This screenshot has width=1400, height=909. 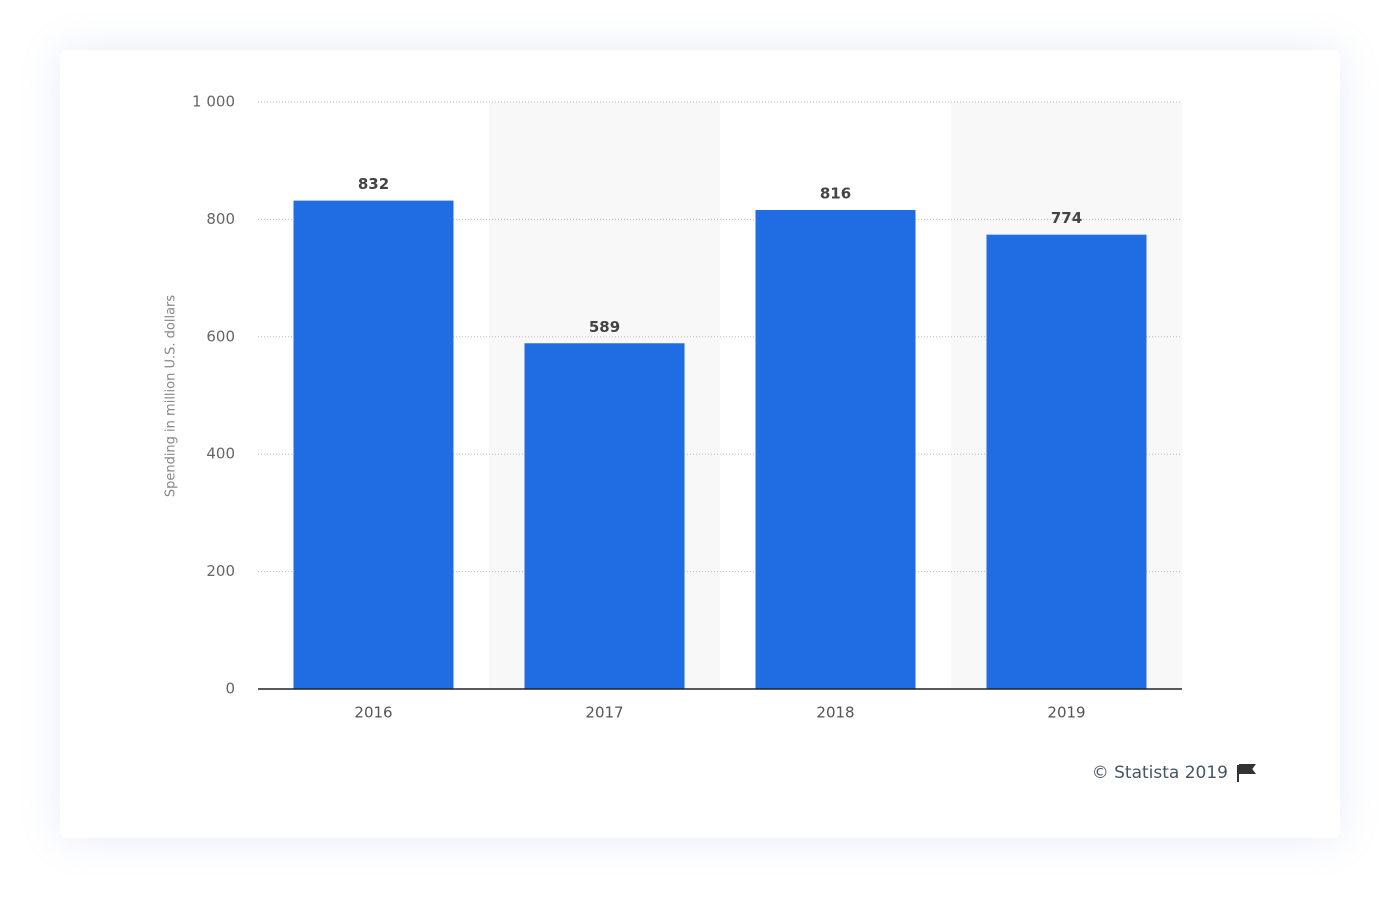 I want to click on value-label: 816, so click(x=835, y=194).